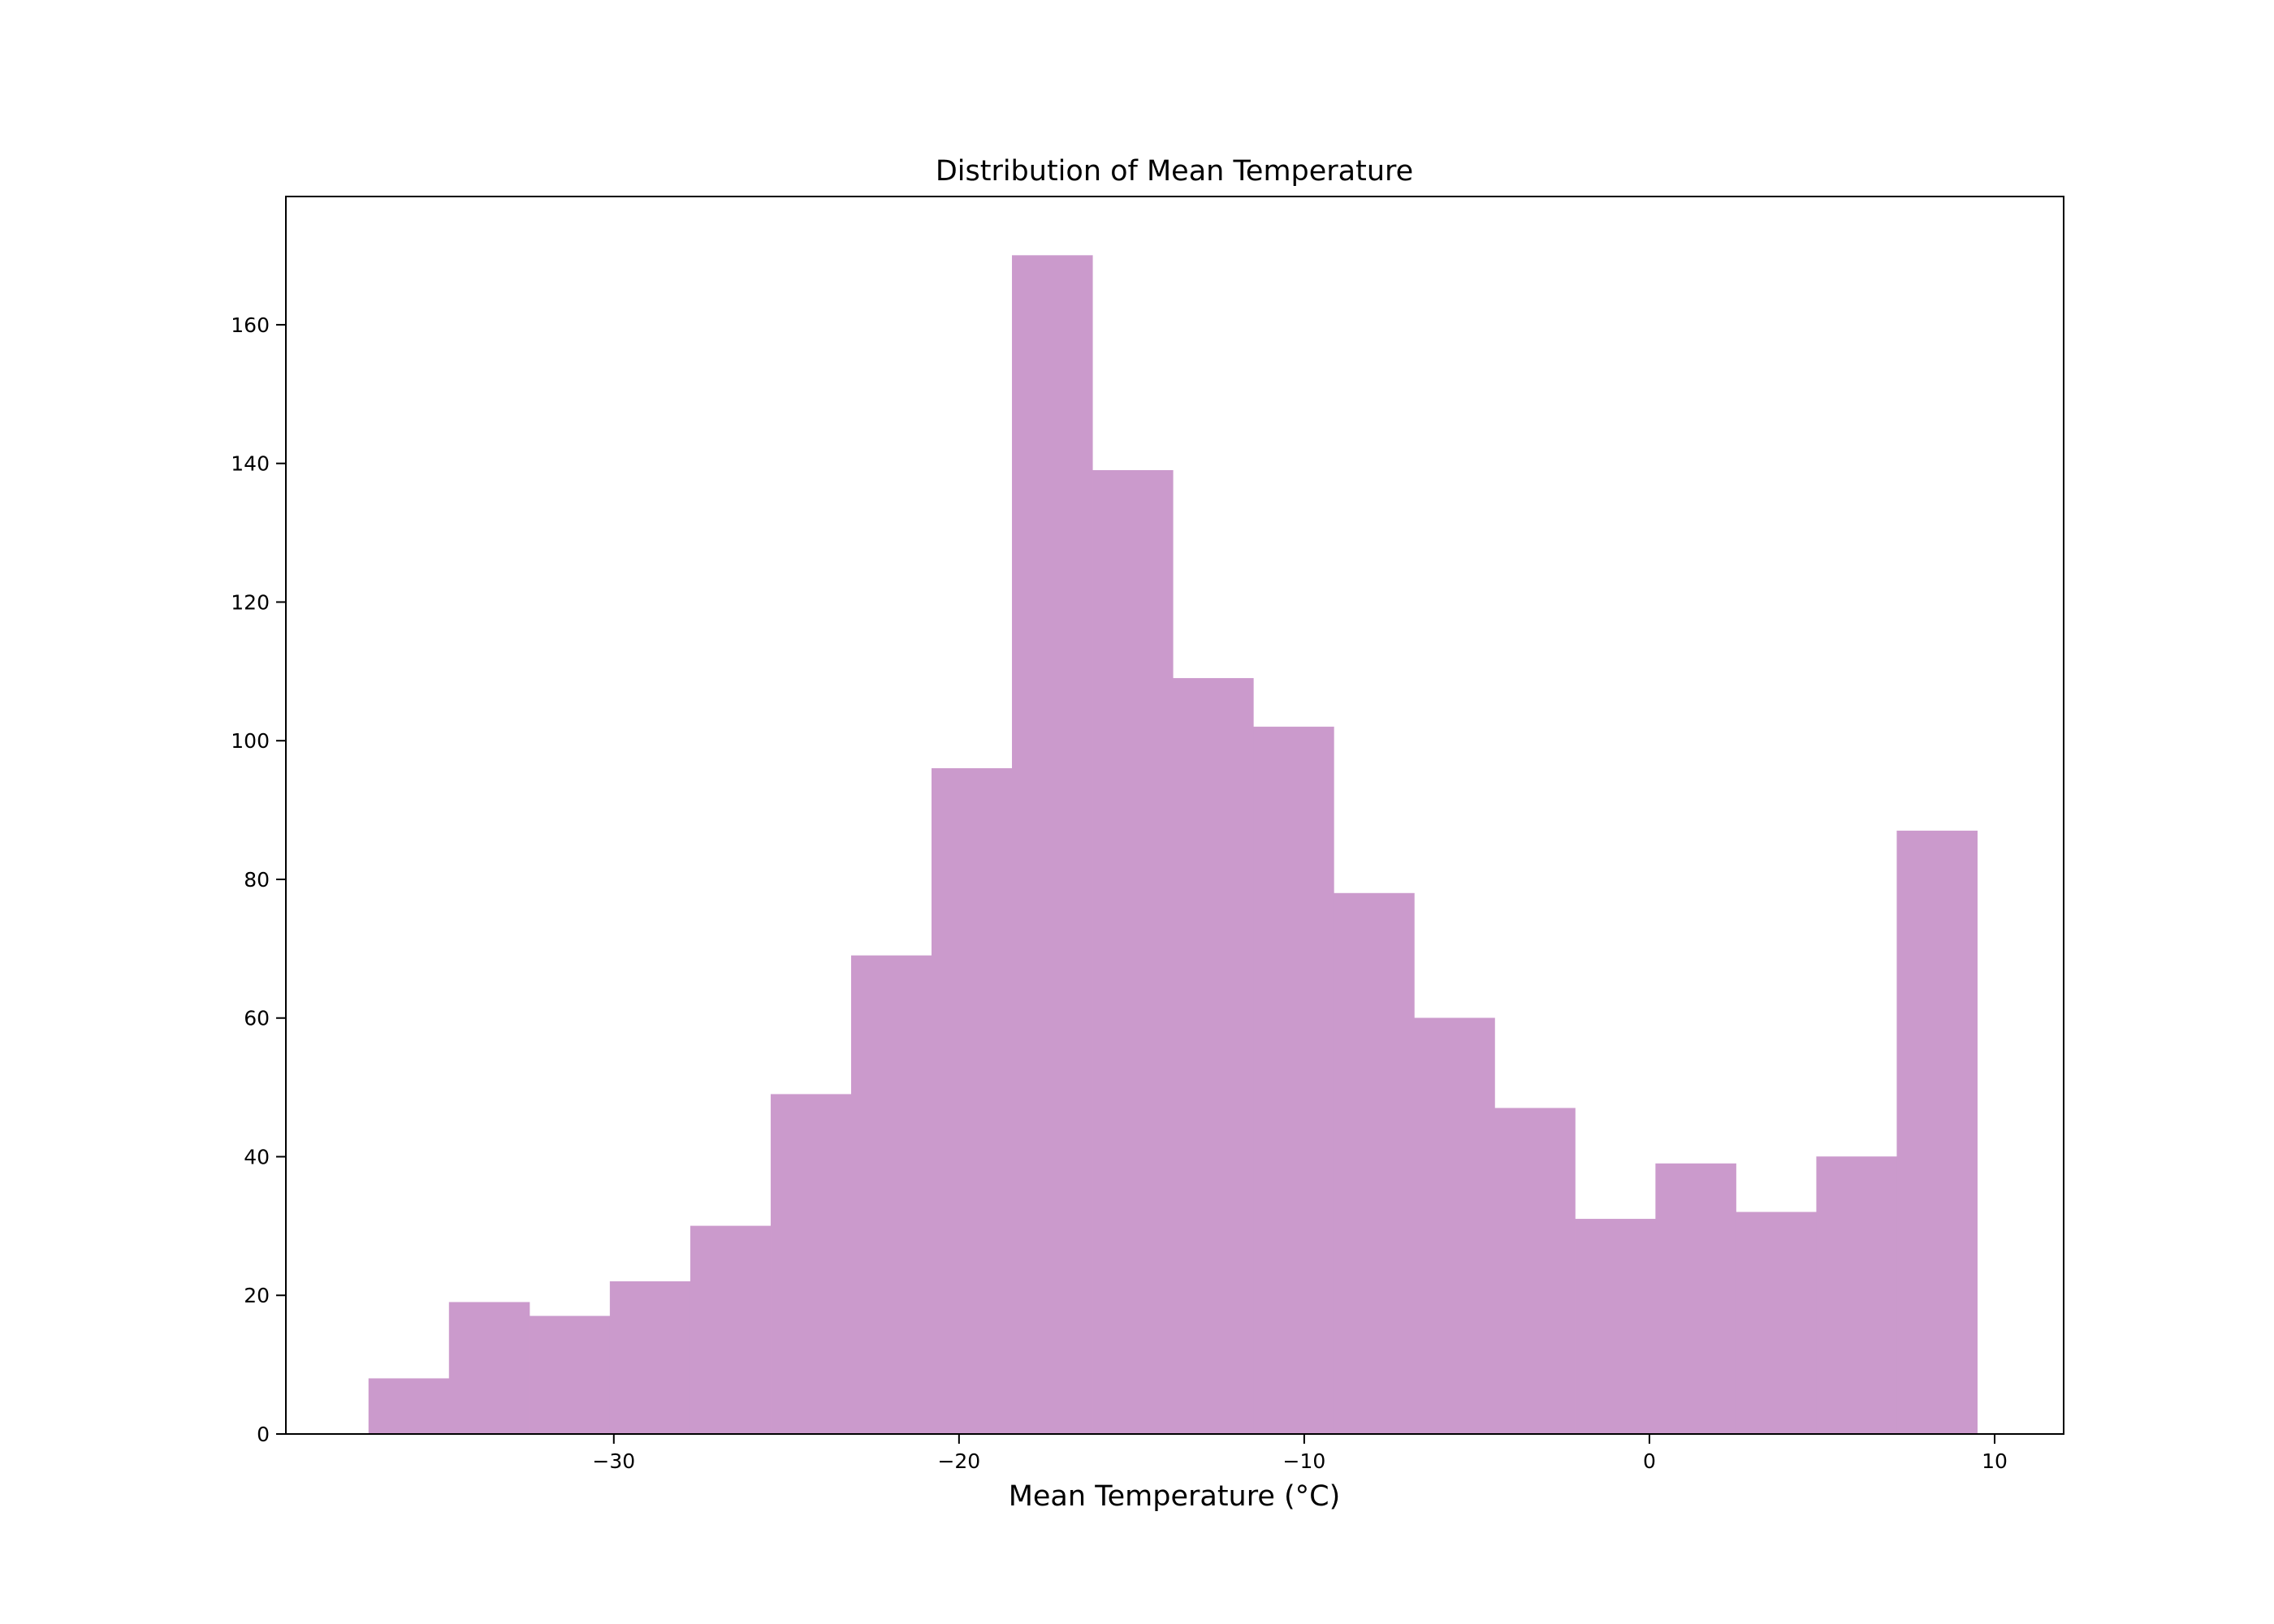 The width and height of the screenshot is (2274, 1624). What do you see at coordinates (613, 1461) in the screenshot?
I see `x-tick-label: −30` at bounding box center [613, 1461].